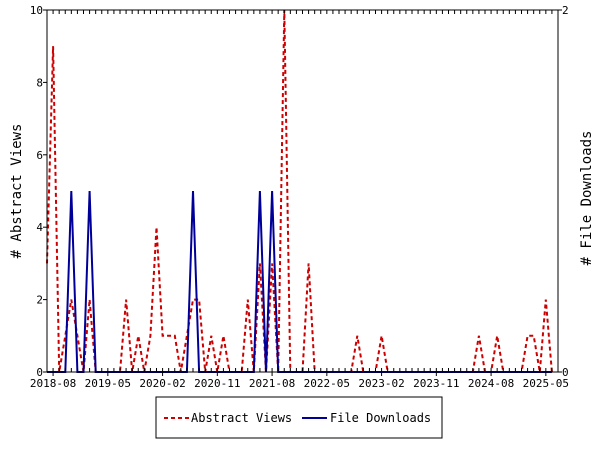  I want to click on legend: Abstract Views File Downloads, so click(299, 417).